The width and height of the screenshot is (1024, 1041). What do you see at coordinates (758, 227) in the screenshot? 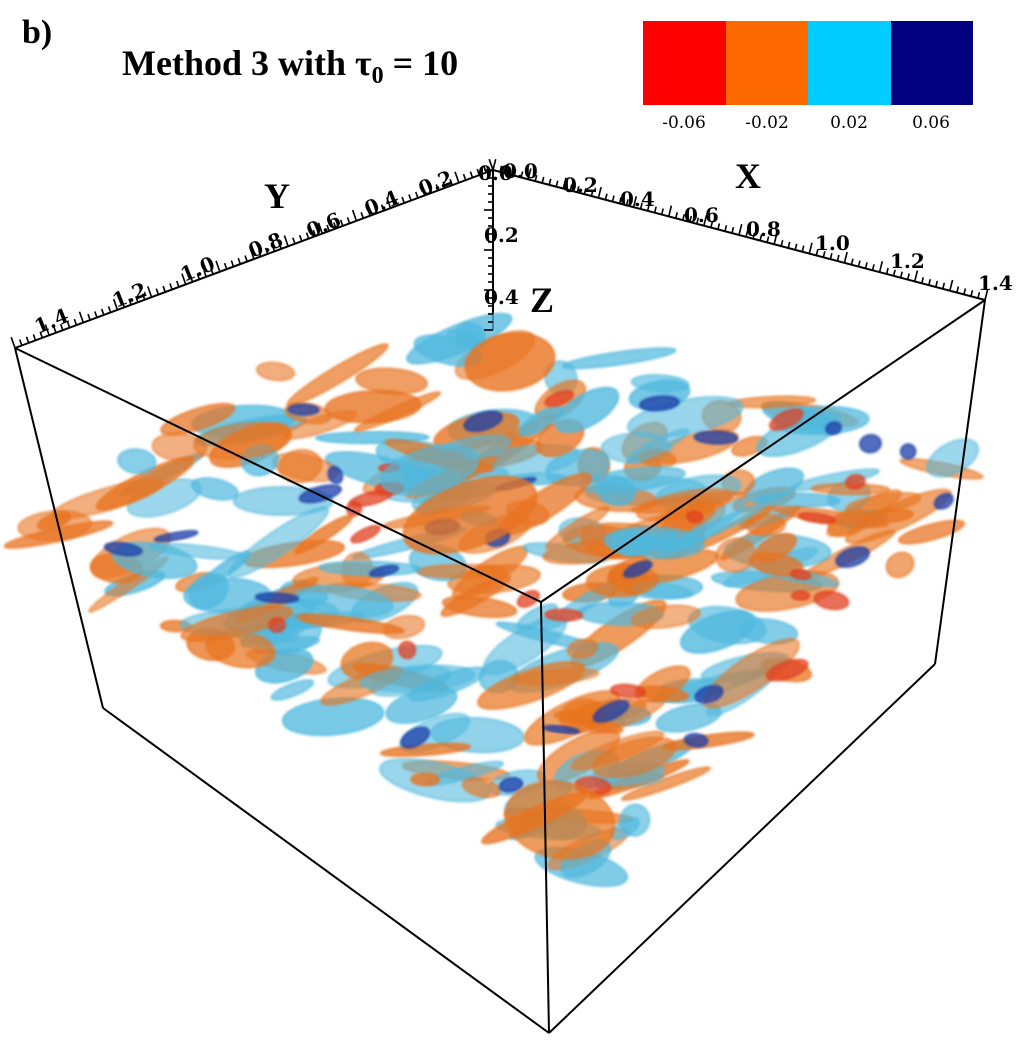
I see `x-tick-labels: 0.0 0.2 0.4 0.6 0.8 1.0 1.2 1.4` at bounding box center [758, 227].